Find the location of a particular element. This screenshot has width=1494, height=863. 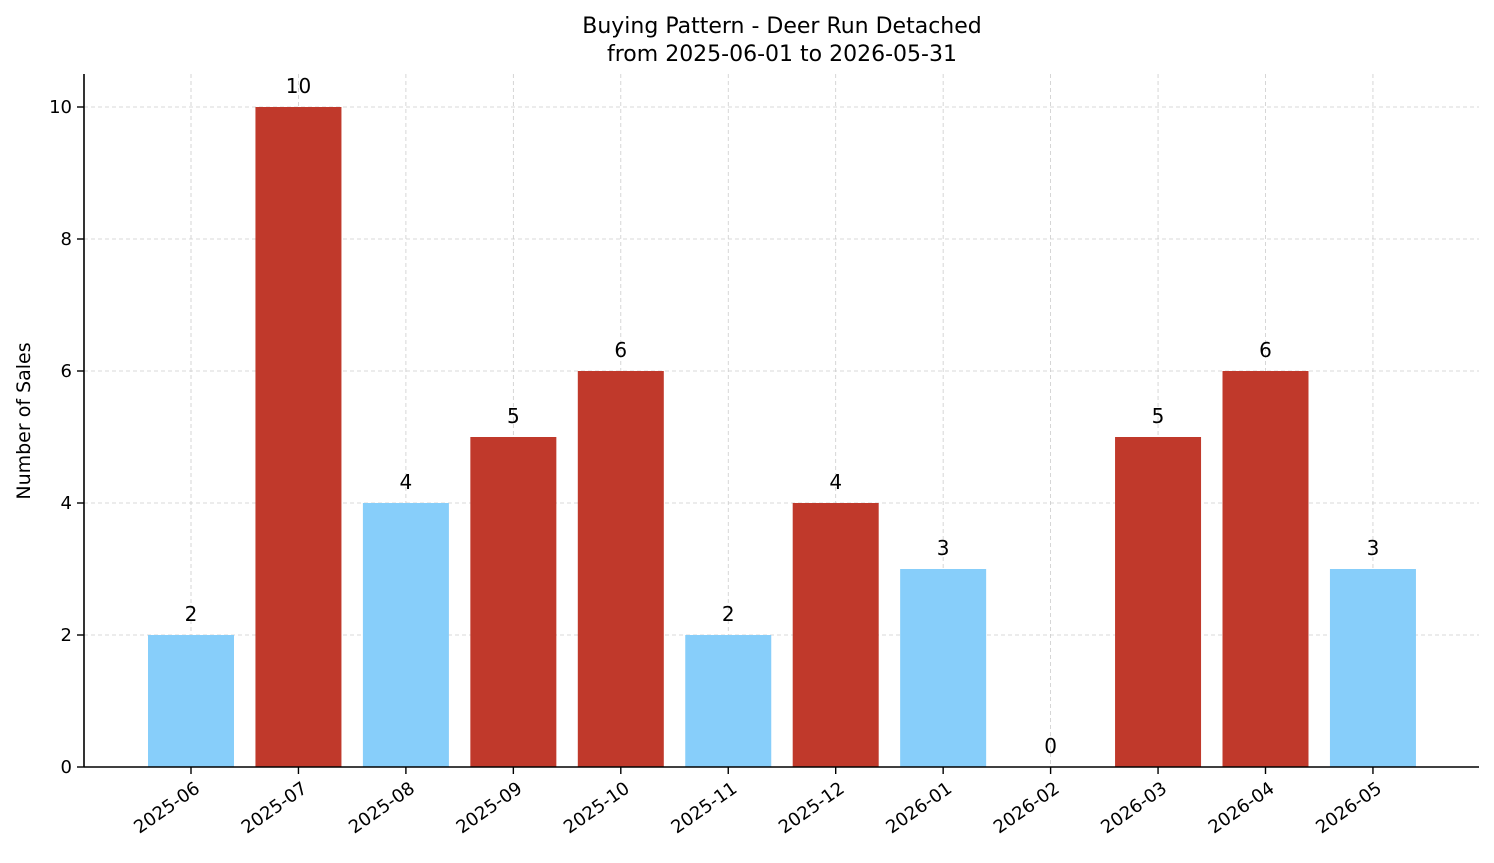

x-tick-label: 2026-01 is located at coordinates (919, 808).